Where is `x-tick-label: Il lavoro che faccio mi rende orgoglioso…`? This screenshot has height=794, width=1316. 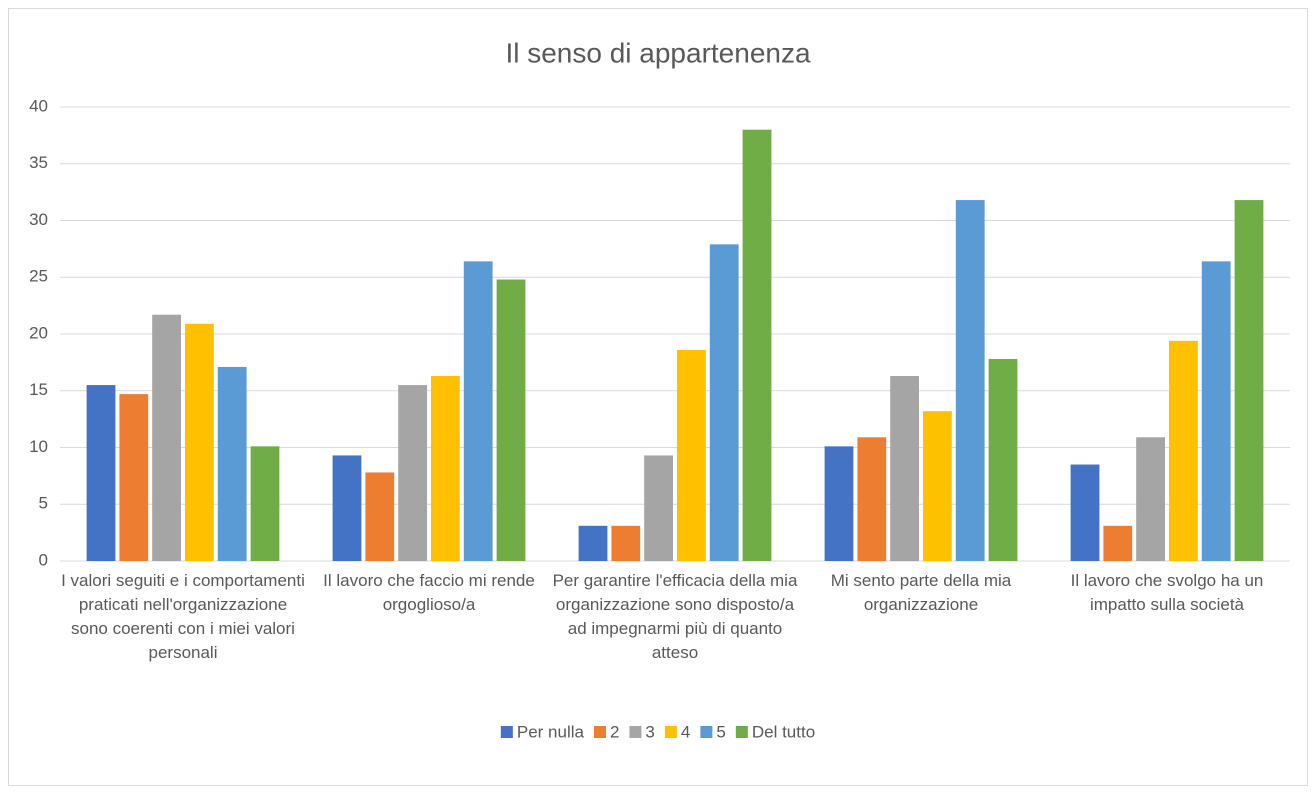 x-tick-label: Il lavoro che faccio mi rende orgoglioso… is located at coordinates (429, 592).